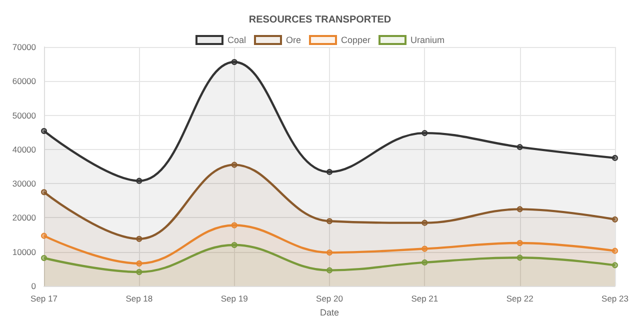  Describe the element at coordinates (234, 299) in the screenshot. I see `x-tick-label: Sep 19` at that location.